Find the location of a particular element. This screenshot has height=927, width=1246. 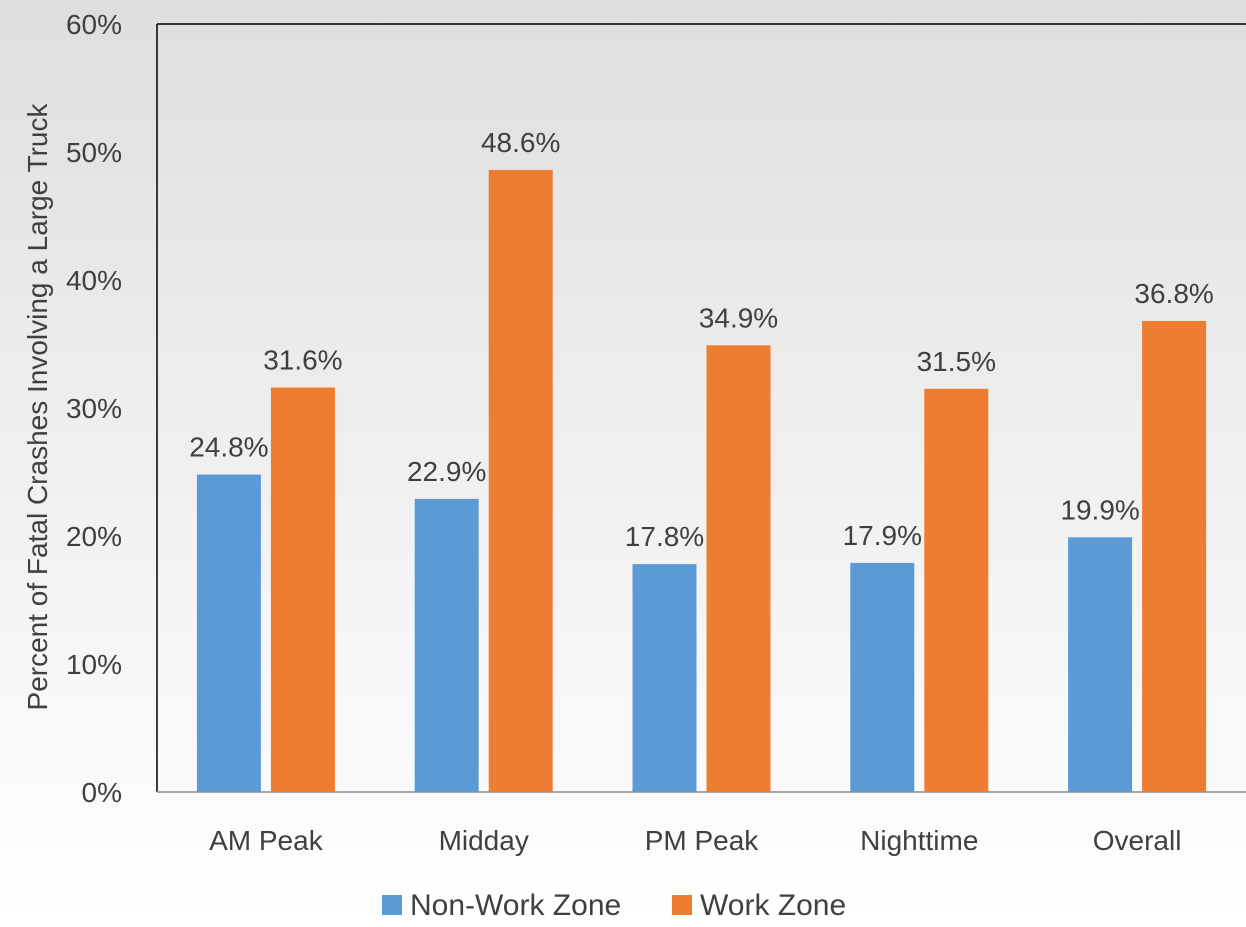

x-tick-label: Nighttime is located at coordinates (919, 840).